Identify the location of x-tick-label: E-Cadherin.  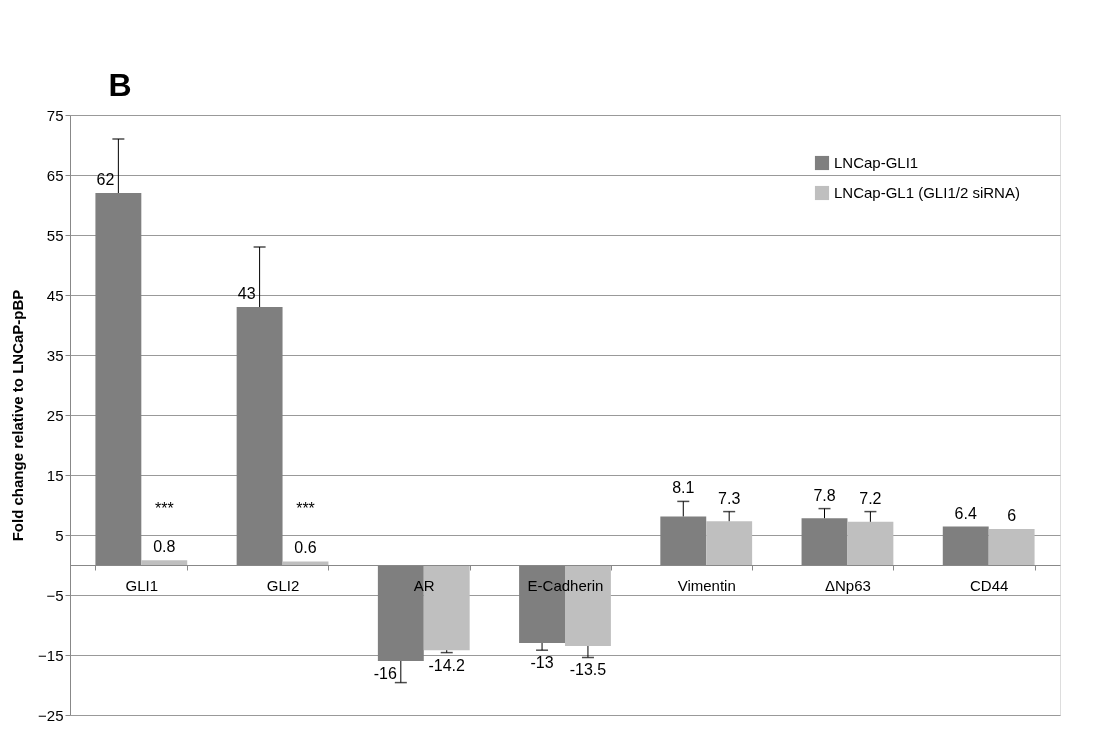
(565, 585).